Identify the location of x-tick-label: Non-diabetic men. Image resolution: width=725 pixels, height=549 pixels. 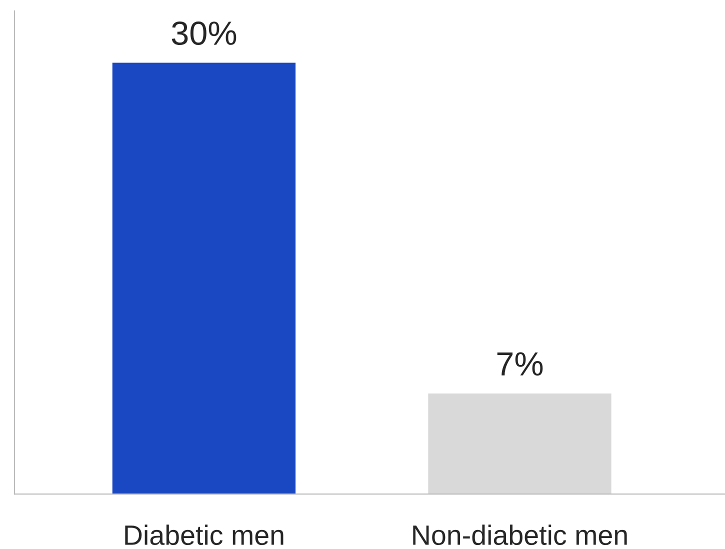
(520, 535).